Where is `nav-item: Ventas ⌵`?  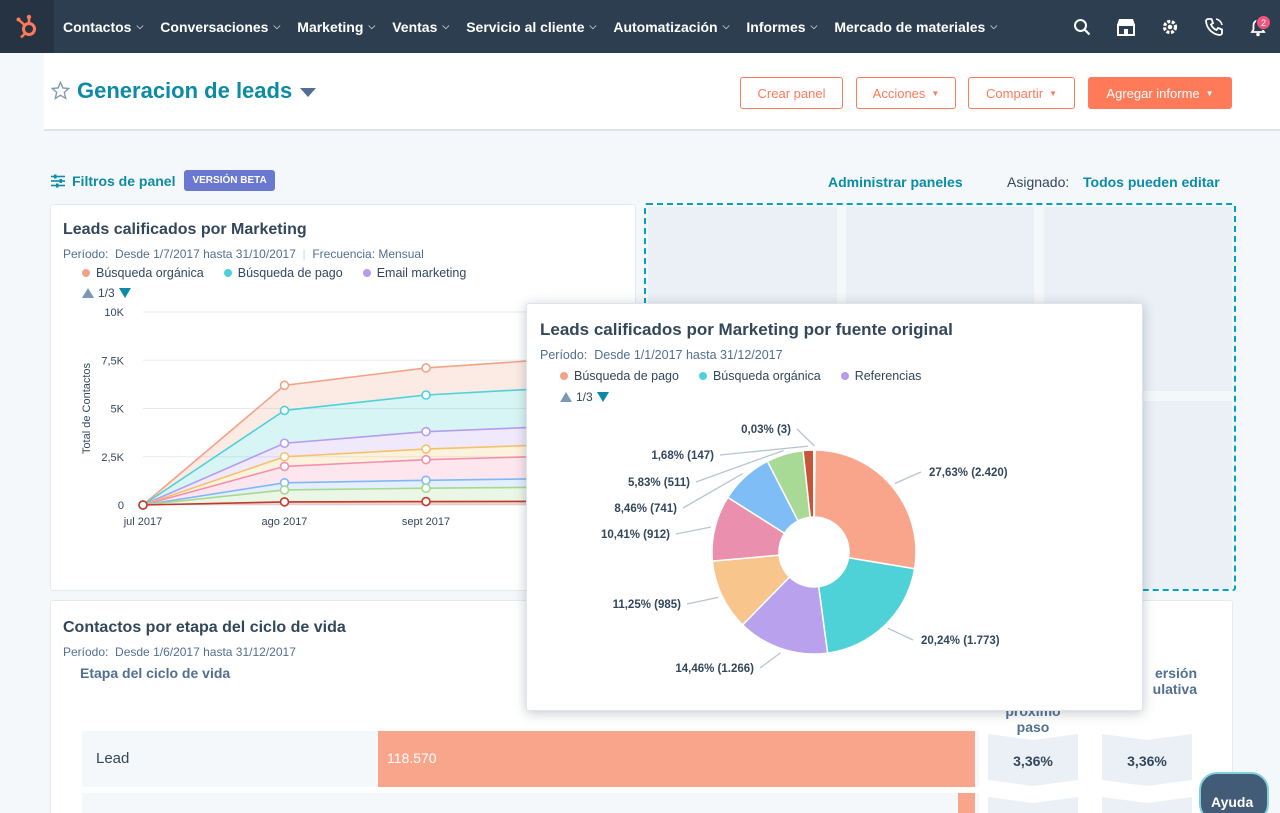
nav-item: Ventas ⌵ is located at coordinates (420, 26).